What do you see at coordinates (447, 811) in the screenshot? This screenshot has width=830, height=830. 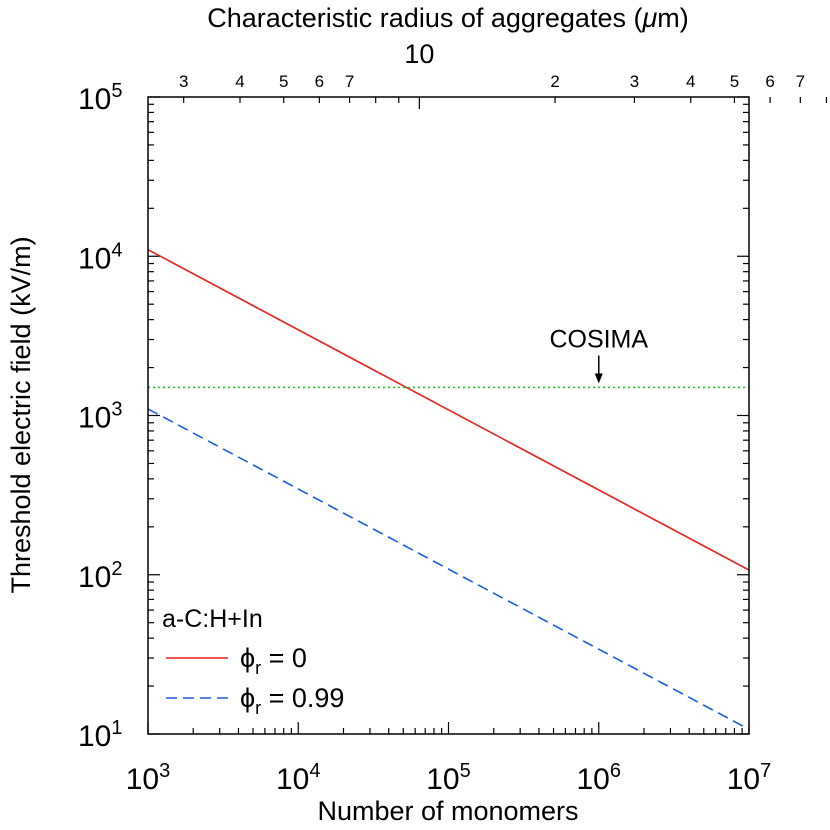 I see `x-axis-title: Number of monomers` at bounding box center [447, 811].